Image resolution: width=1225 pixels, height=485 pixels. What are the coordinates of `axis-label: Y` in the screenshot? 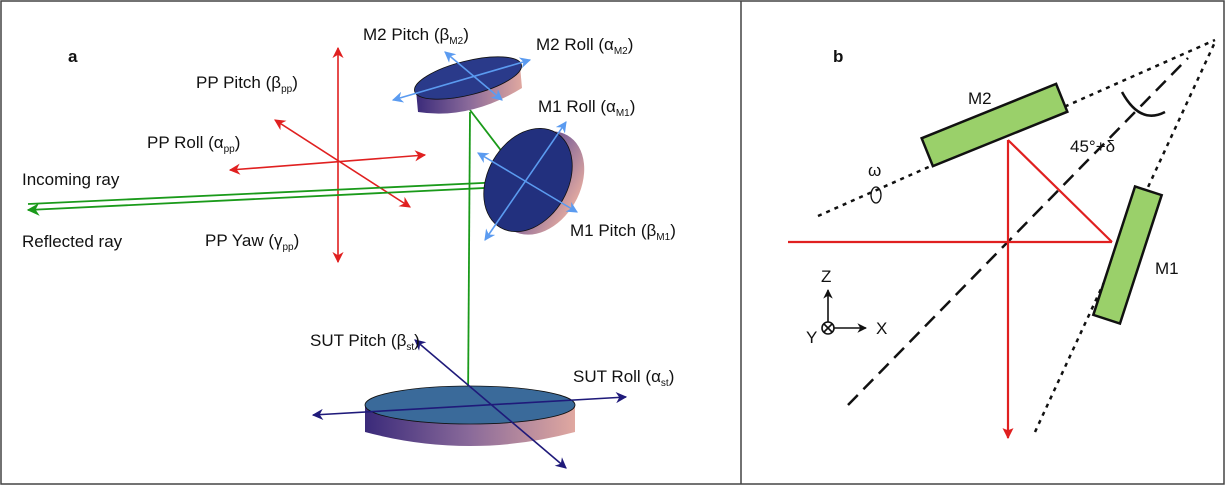 It's located at (811, 337).